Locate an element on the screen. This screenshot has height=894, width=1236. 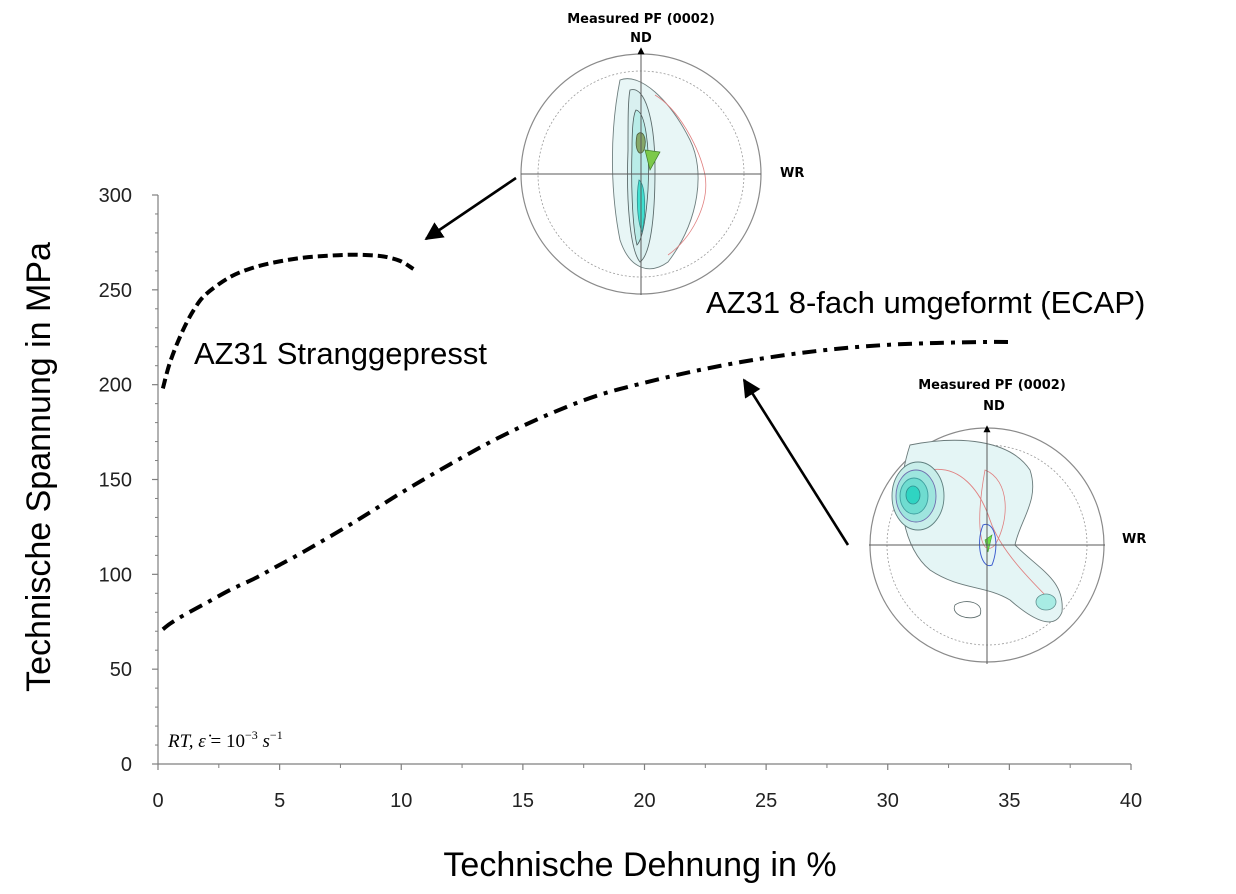
x-tick-label: 15 is located at coordinates (523, 801).